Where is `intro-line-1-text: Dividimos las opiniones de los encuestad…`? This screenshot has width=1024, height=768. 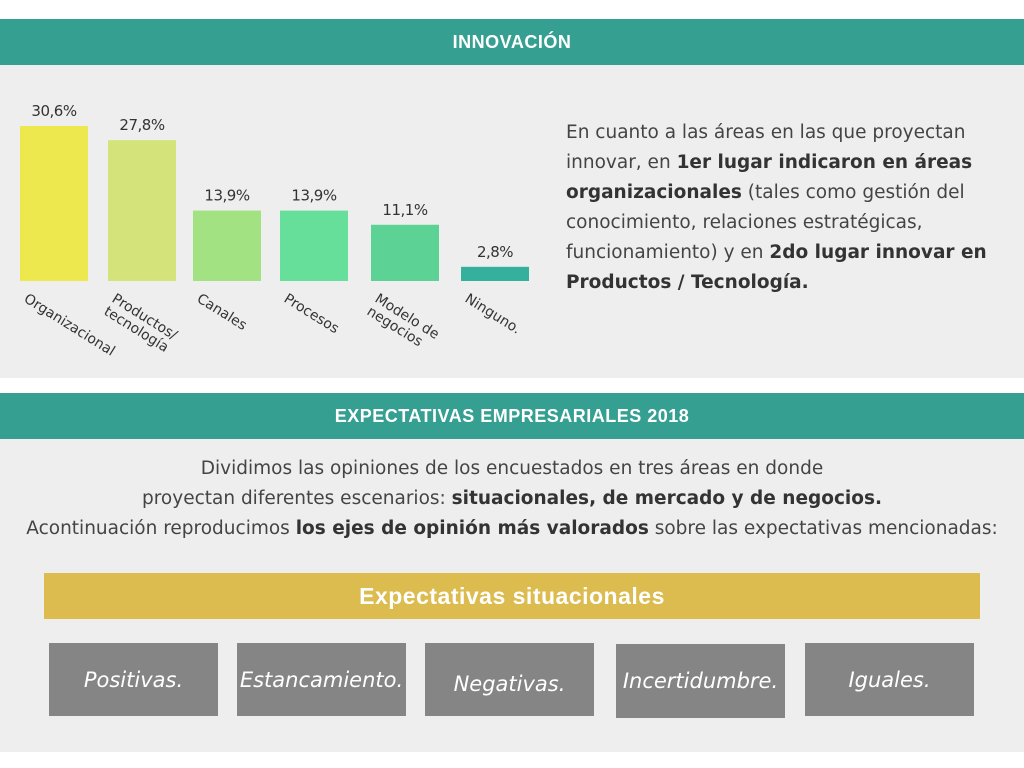 intro-line-1-text: Dividimos las opiniones de los encuestad… is located at coordinates (512, 468).